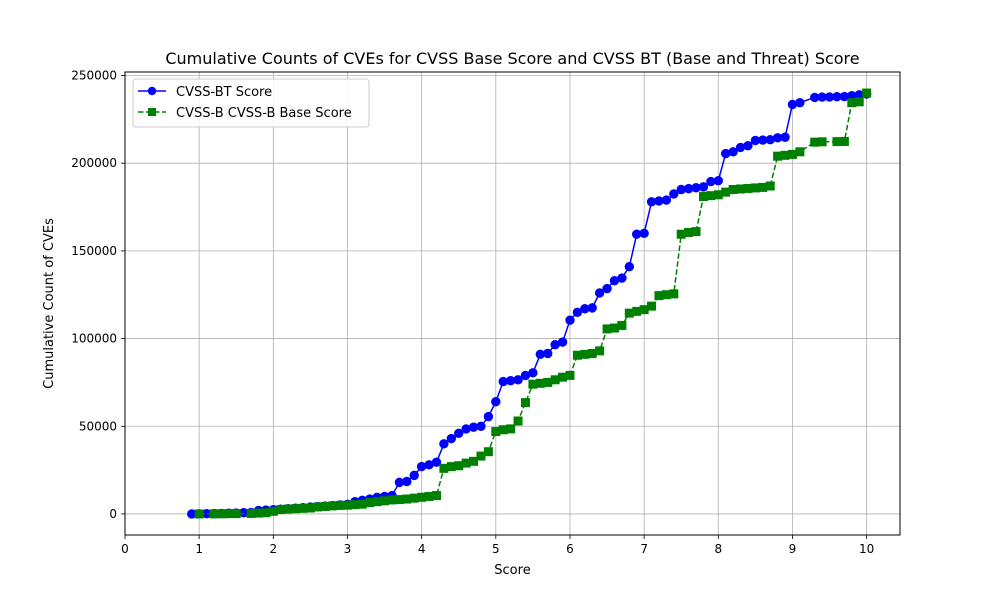  What do you see at coordinates (866, 549) in the screenshot?
I see `x-tick-label: 10` at bounding box center [866, 549].